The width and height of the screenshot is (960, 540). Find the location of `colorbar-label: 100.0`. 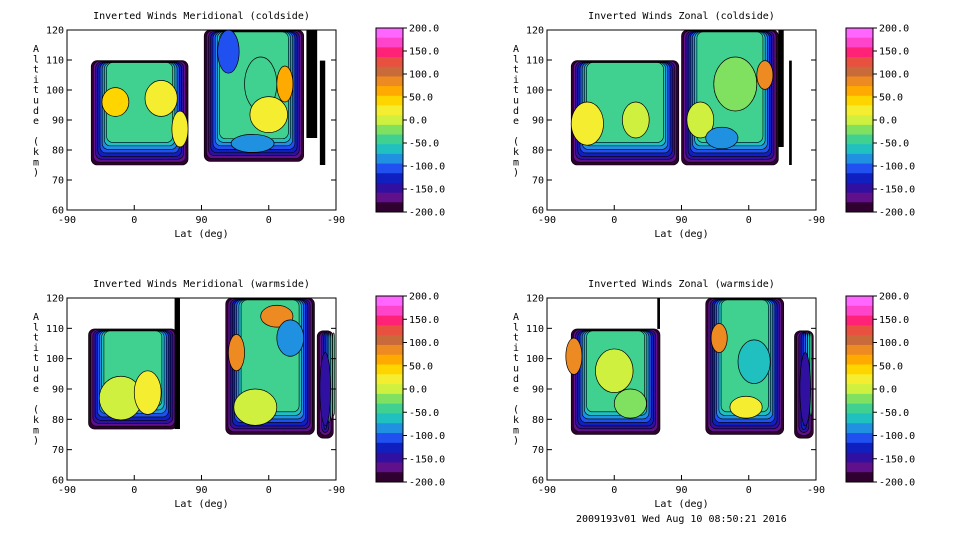

colorbar-label: 100.0 is located at coordinates (894, 75).